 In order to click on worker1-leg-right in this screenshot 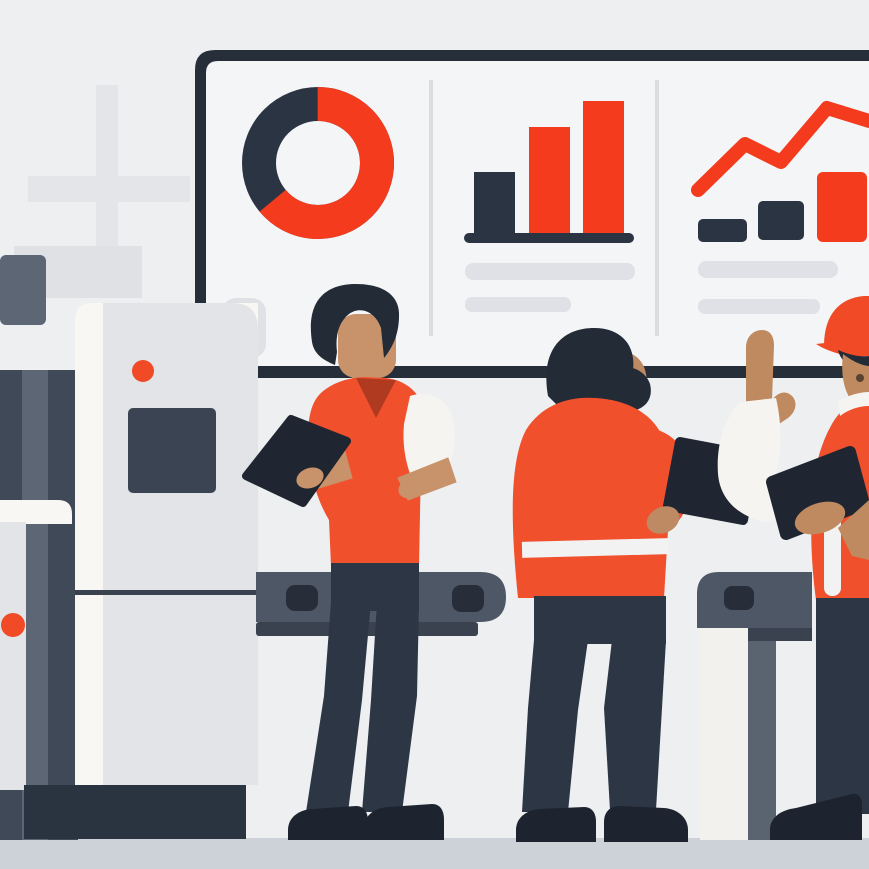, I will do `click(390, 707)`.